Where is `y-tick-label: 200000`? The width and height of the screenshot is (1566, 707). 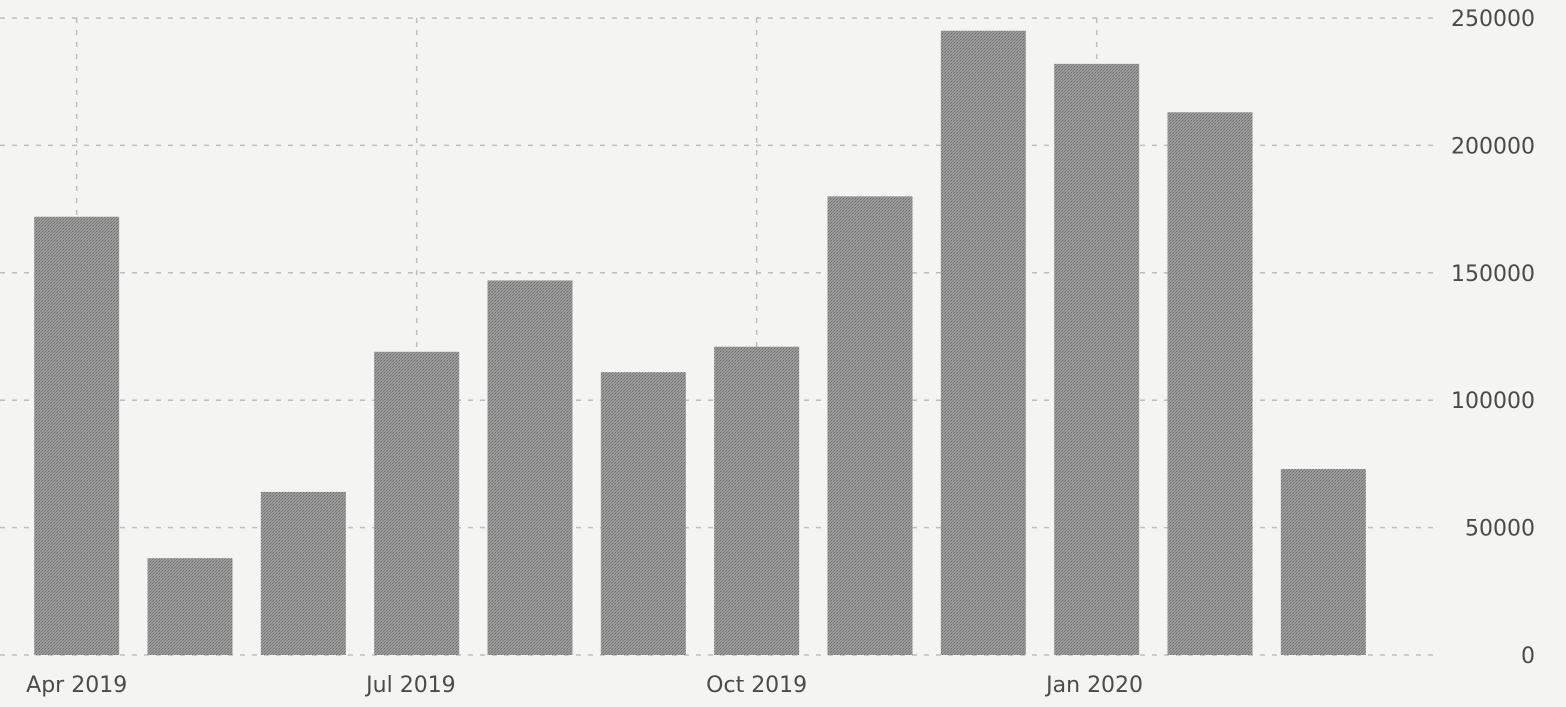 y-tick-label: 200000 is located at coordinates (1493, 146).